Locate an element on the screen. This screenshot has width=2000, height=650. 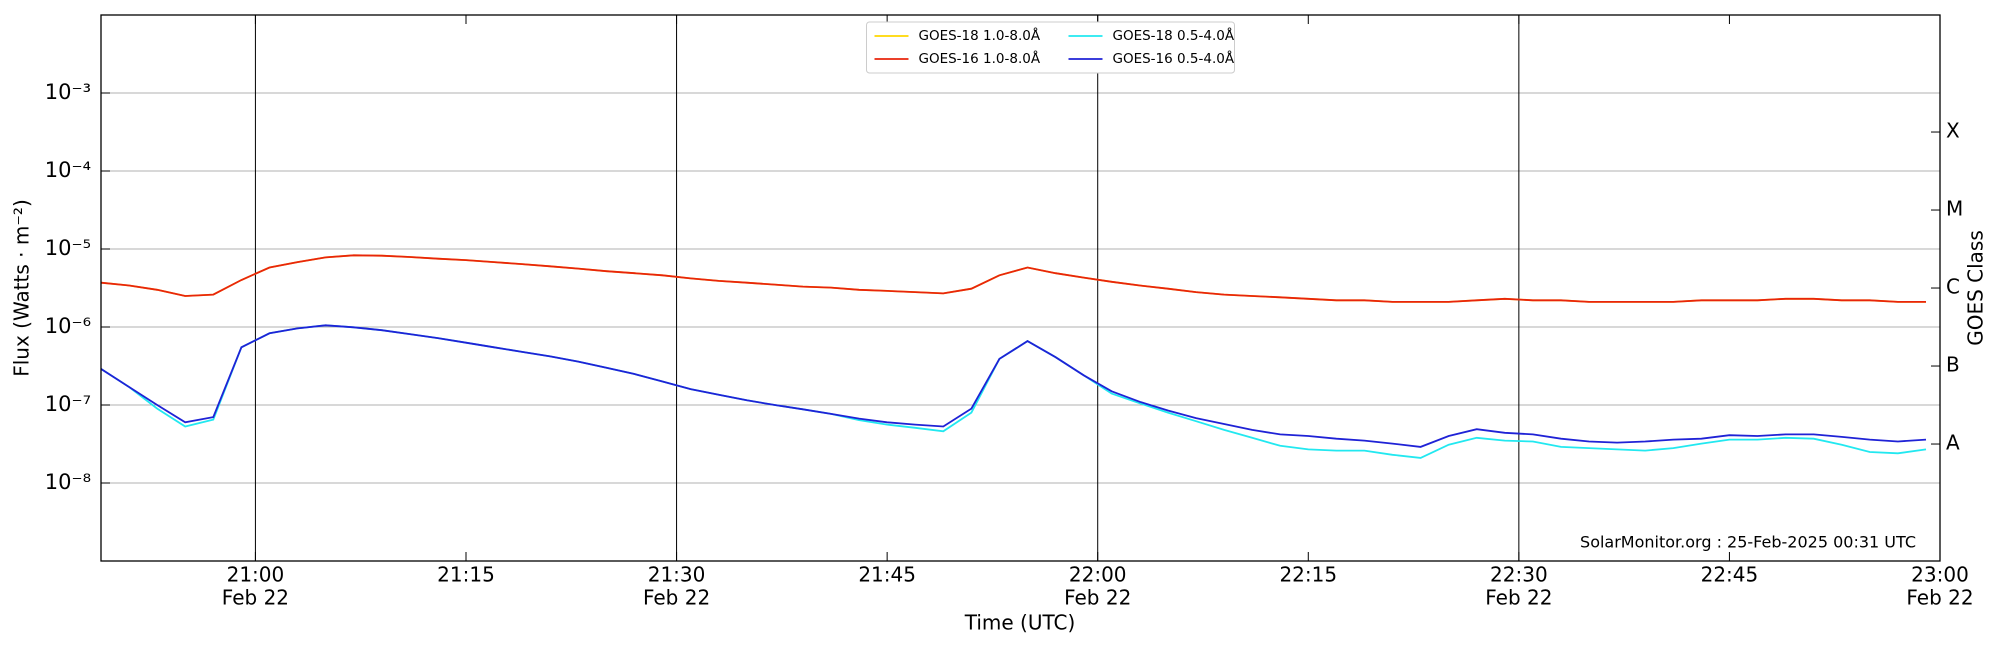
y2-tick-label: C is located at coordinates (1953, 287).